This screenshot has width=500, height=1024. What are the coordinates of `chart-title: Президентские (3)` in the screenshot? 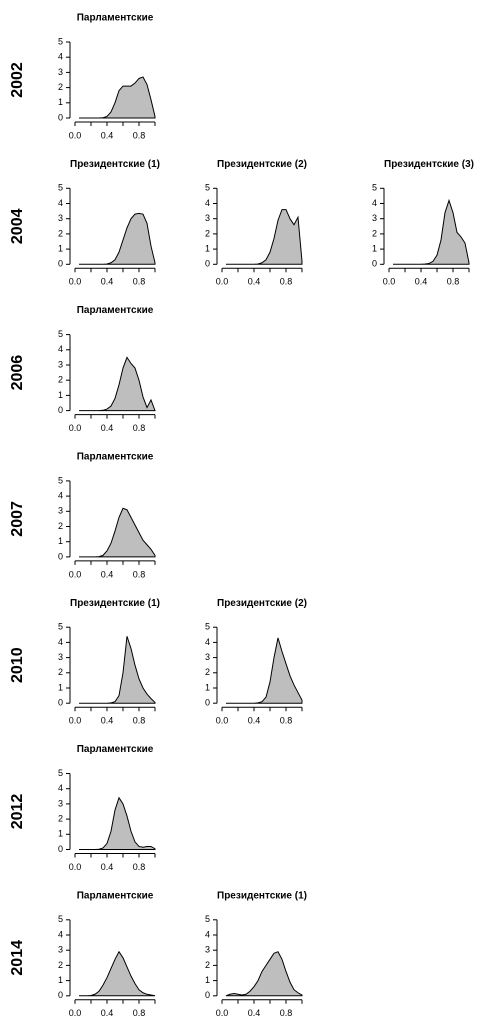 It's located at (429, 164).